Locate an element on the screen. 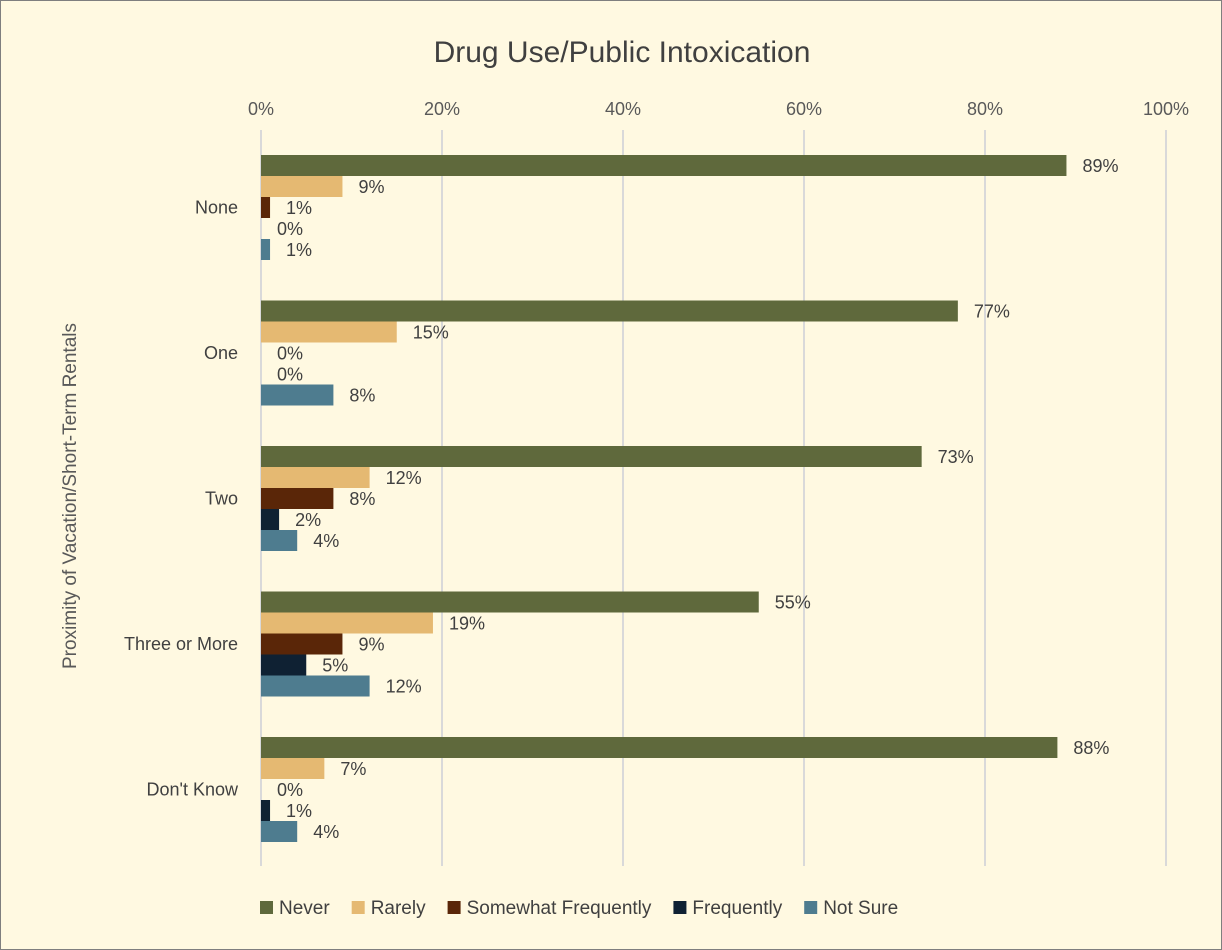  category-label: None is located at coordinates (216, 208).